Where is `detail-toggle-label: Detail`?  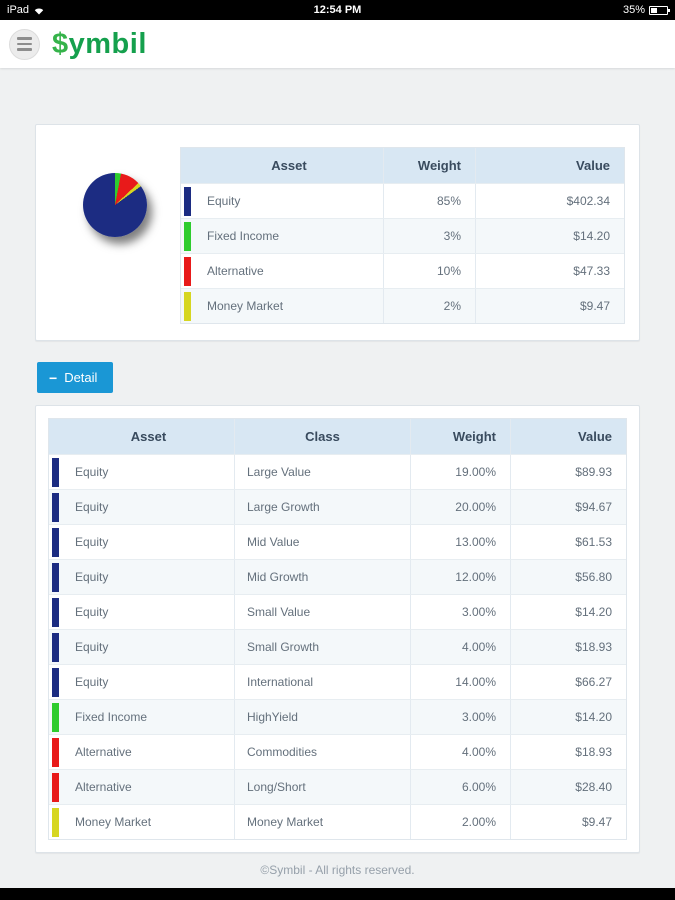 detail-toggle-label: Detail is located at coordinates (81, 377).